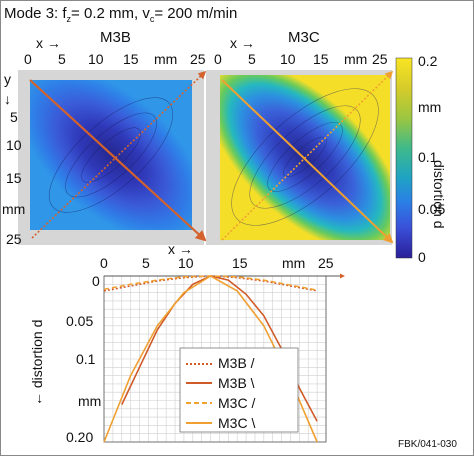 The image size is (474, 456). What do you see at coordinates (428, 157) in the screenshot?
I see `colorbar-tick-0-1: 0.1` at bounding box center [428, 157].